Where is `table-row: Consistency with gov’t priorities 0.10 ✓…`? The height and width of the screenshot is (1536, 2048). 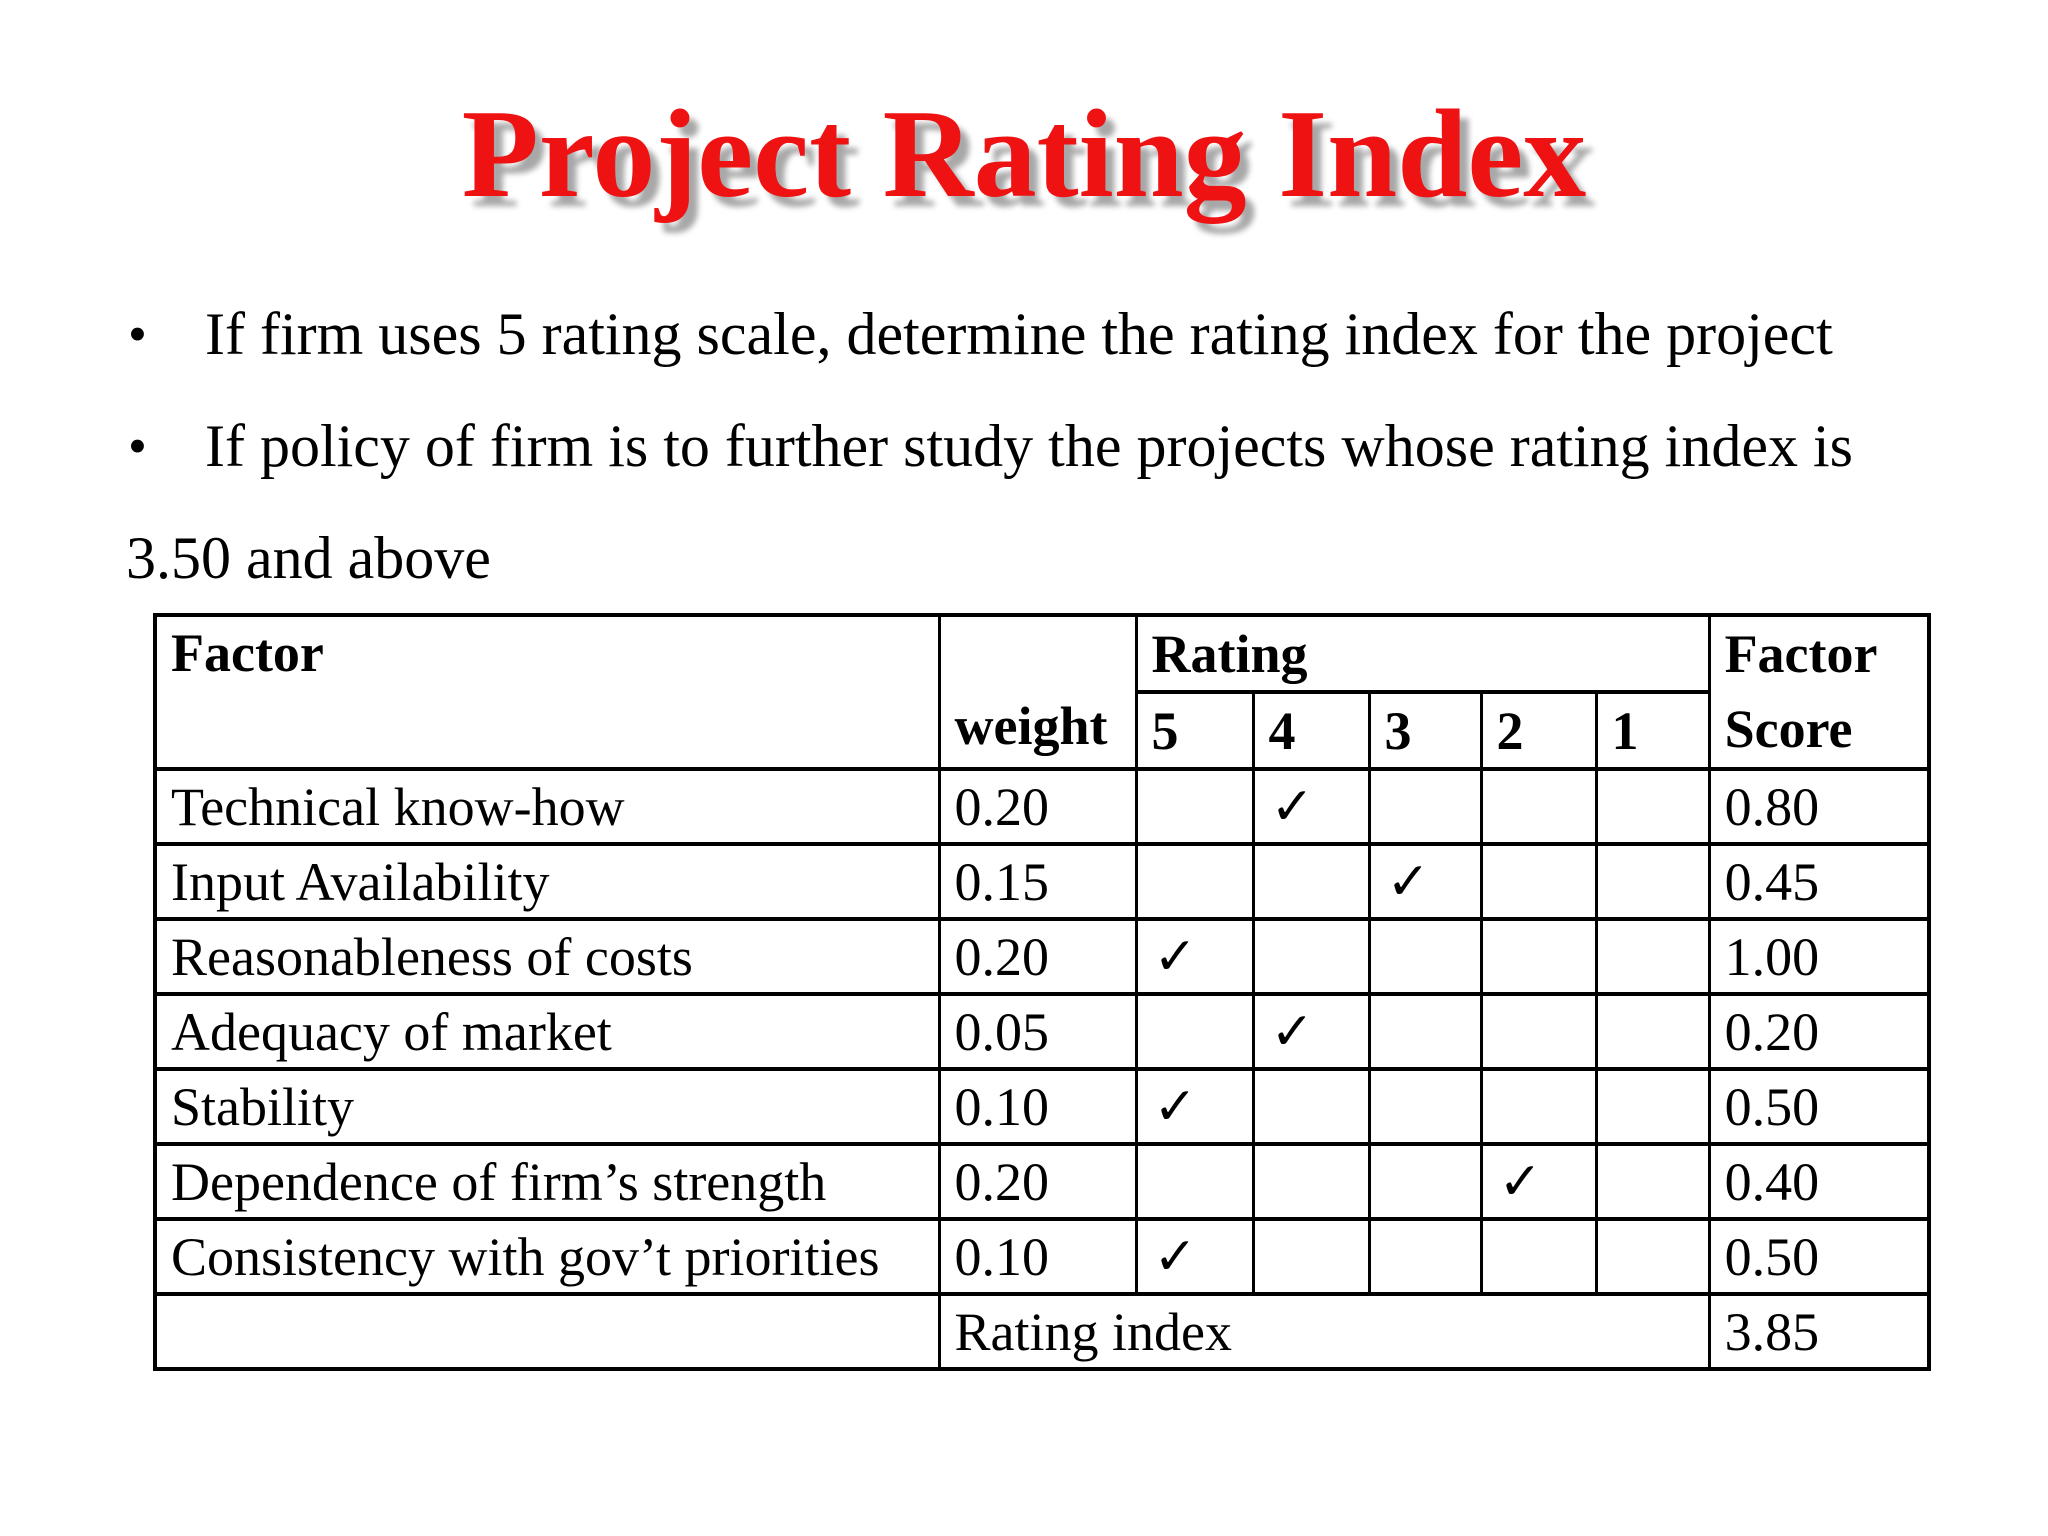
table-row: Consistency with gov’t priorities 0.10 ✓… is located at coordinates (1042, 1256).